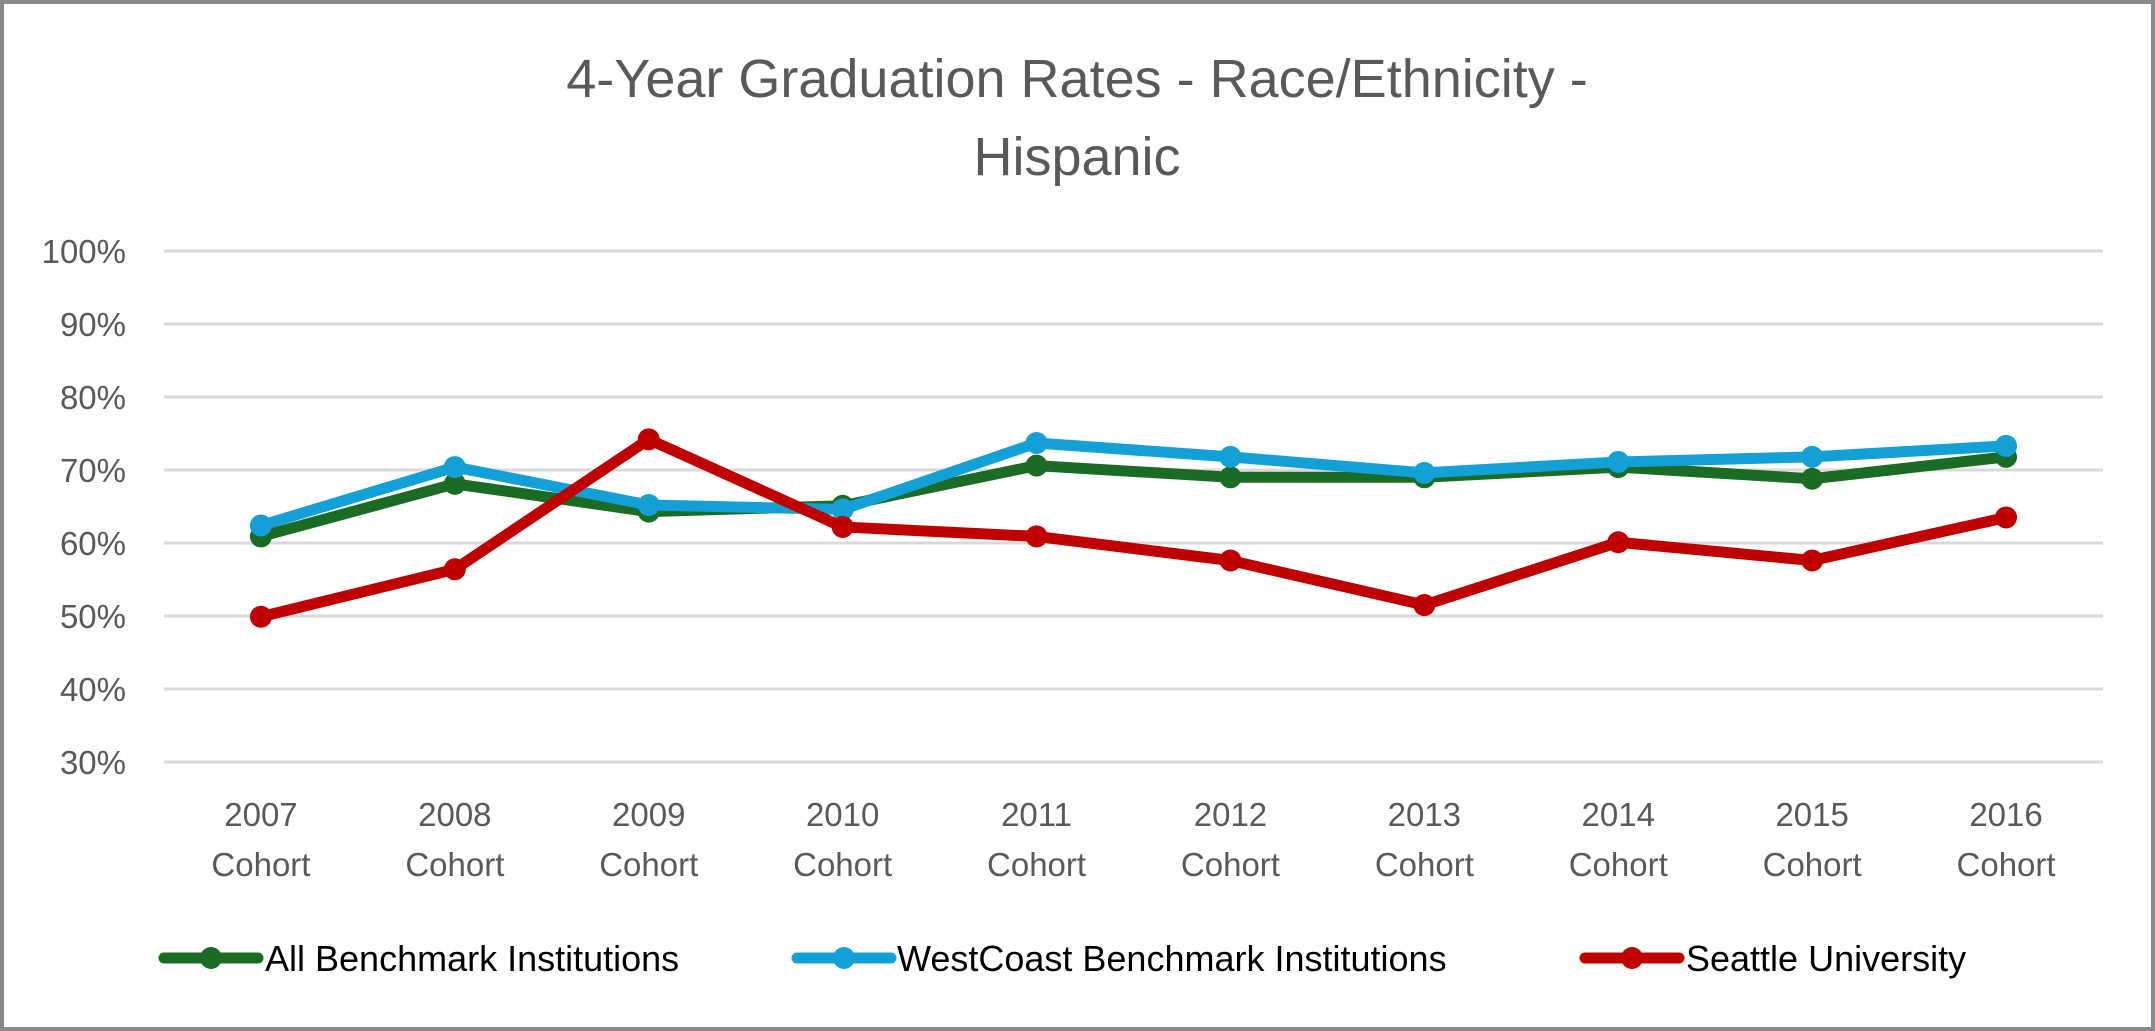 The width and height of the screenshot is (2155, 1031). Describe the element at coordinates (472, 958) in the screenshot. I see `legend-label: All Benchmark Institutions` at that location.